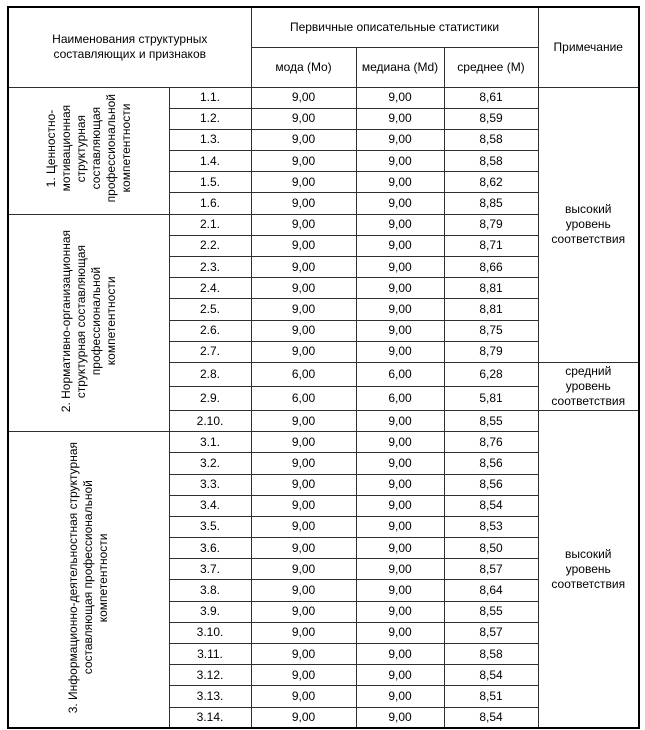 The height and width of the screenshot is (730, 645). Describe the element at coordinates (210, 288) in the screenshot. I see `row-id-cell: 2.4.` at that location.